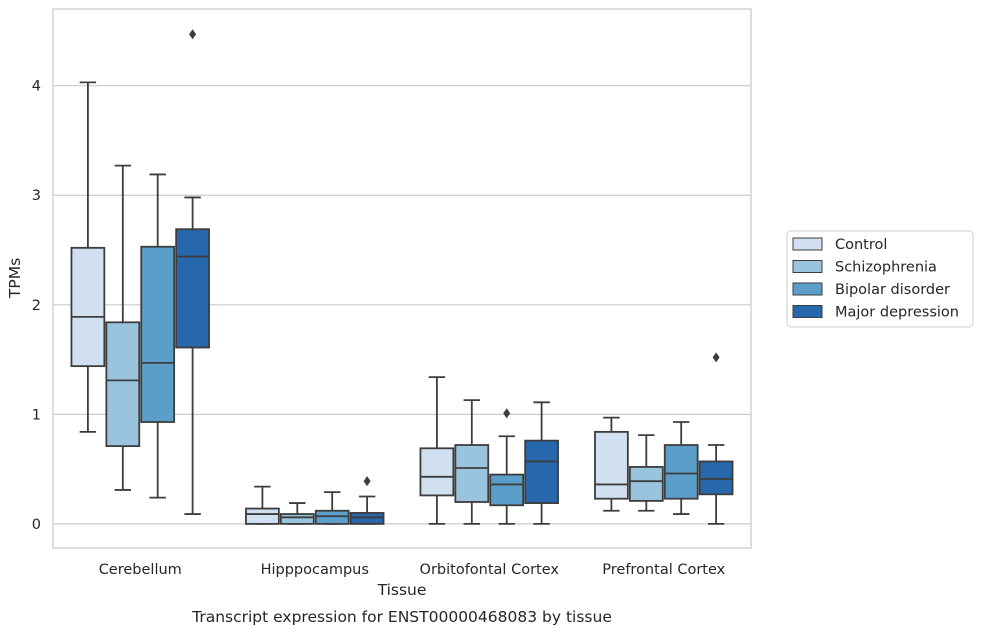 The width and height of the screenshot is (983, 634). I want to click on legend-frame, so click(880, 279).